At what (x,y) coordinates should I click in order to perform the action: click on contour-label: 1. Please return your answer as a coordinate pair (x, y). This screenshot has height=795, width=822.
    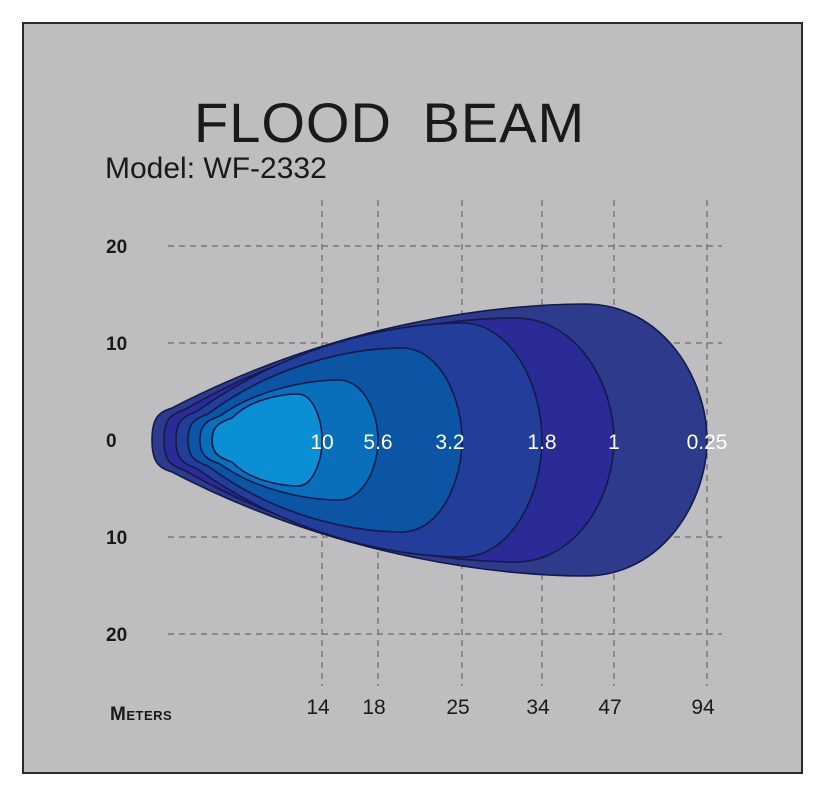
    Looking at the image, I should click on (614, 442).